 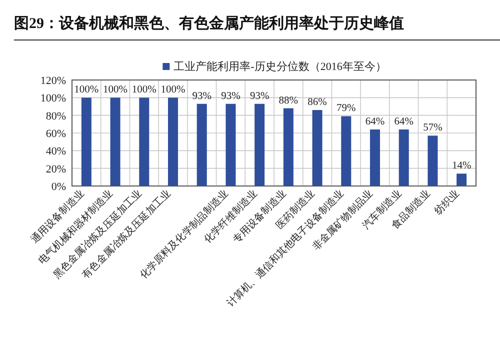 I want to click on y-tick-label: 20%, so click(x=56, y=169).